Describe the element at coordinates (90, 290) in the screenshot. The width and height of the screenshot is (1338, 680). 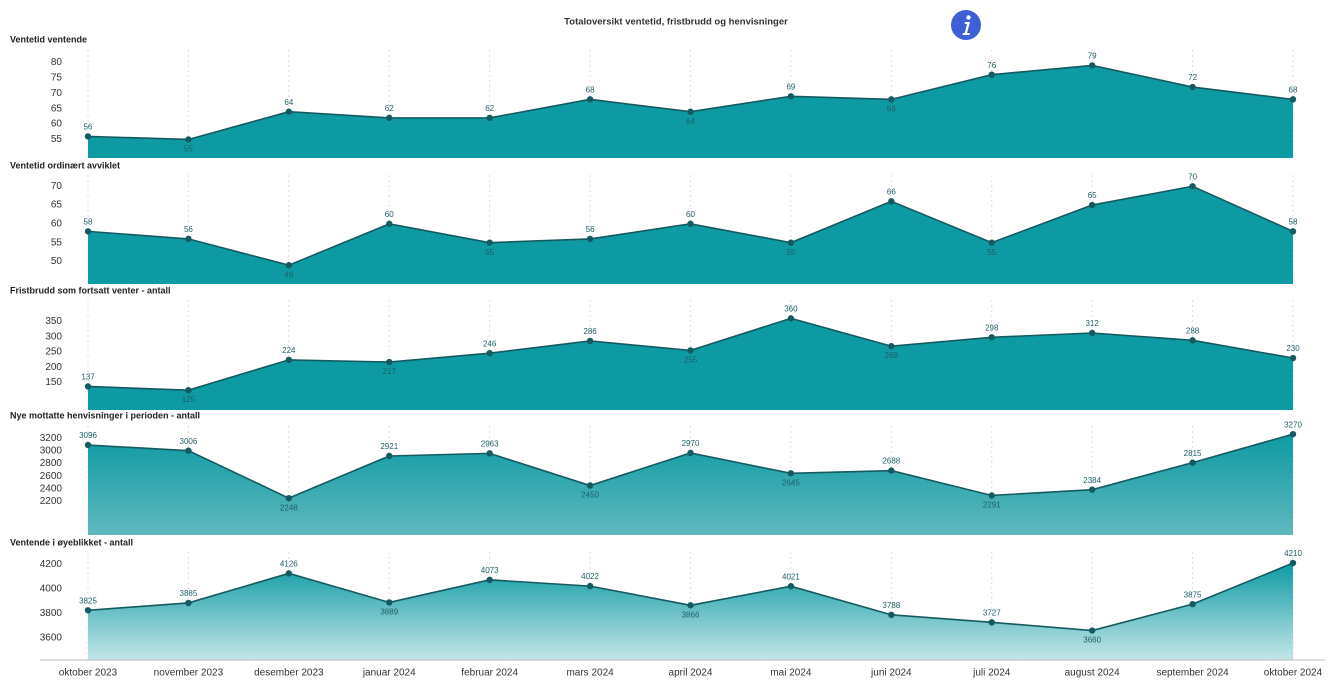
I see `panel-title: Fristbrudd som fortsatt venter - antall` at that location.